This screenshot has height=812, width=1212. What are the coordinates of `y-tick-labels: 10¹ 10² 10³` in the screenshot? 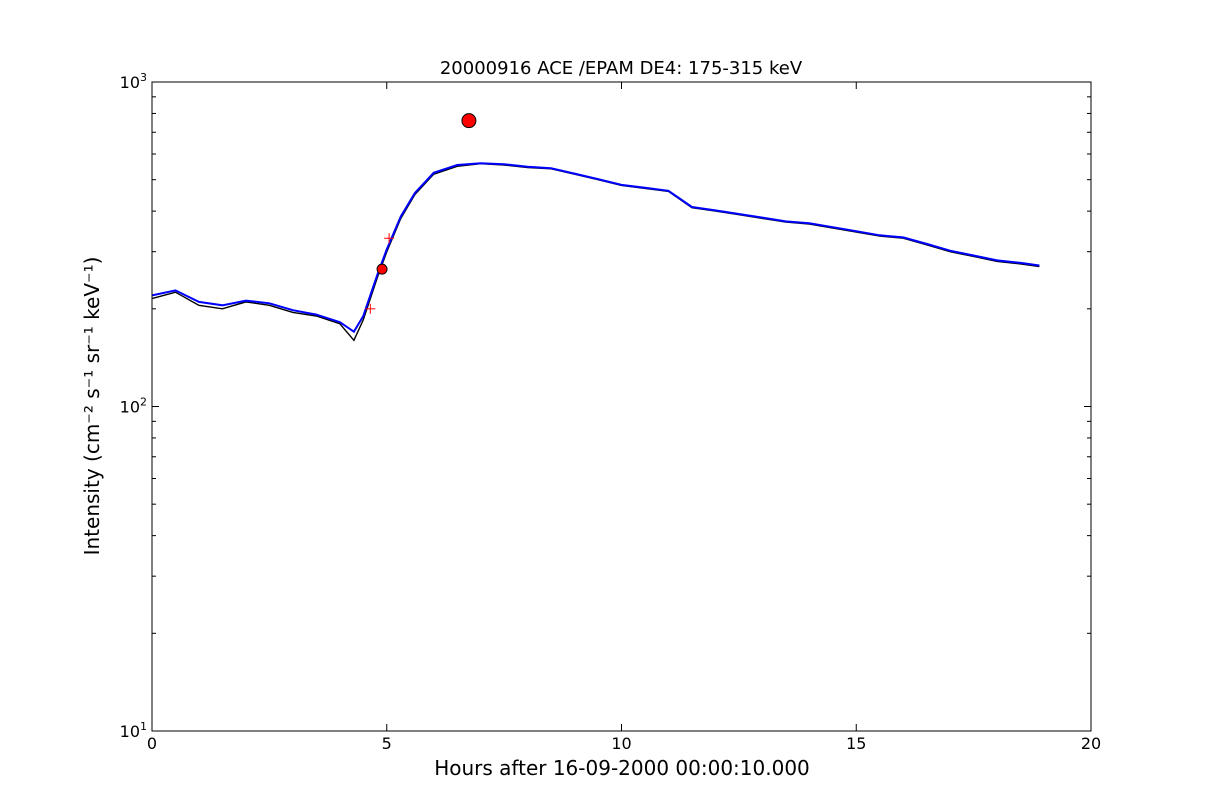 It's located at (133, 406).